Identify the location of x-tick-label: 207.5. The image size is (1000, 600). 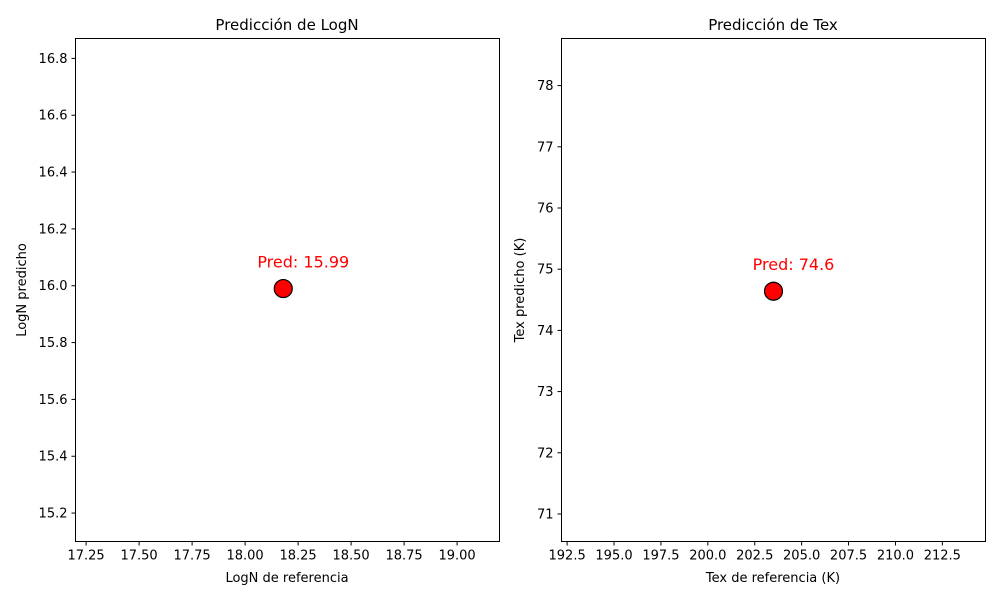
(848, 556).